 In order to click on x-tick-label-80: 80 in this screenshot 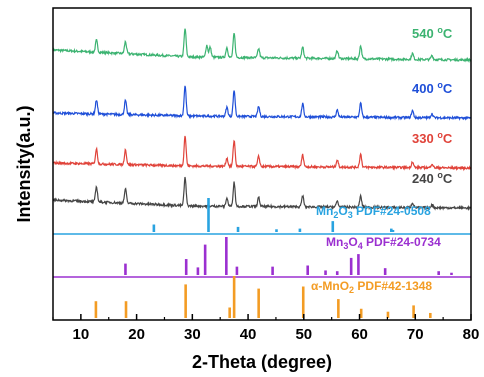, I will do `click(471, 334)`.